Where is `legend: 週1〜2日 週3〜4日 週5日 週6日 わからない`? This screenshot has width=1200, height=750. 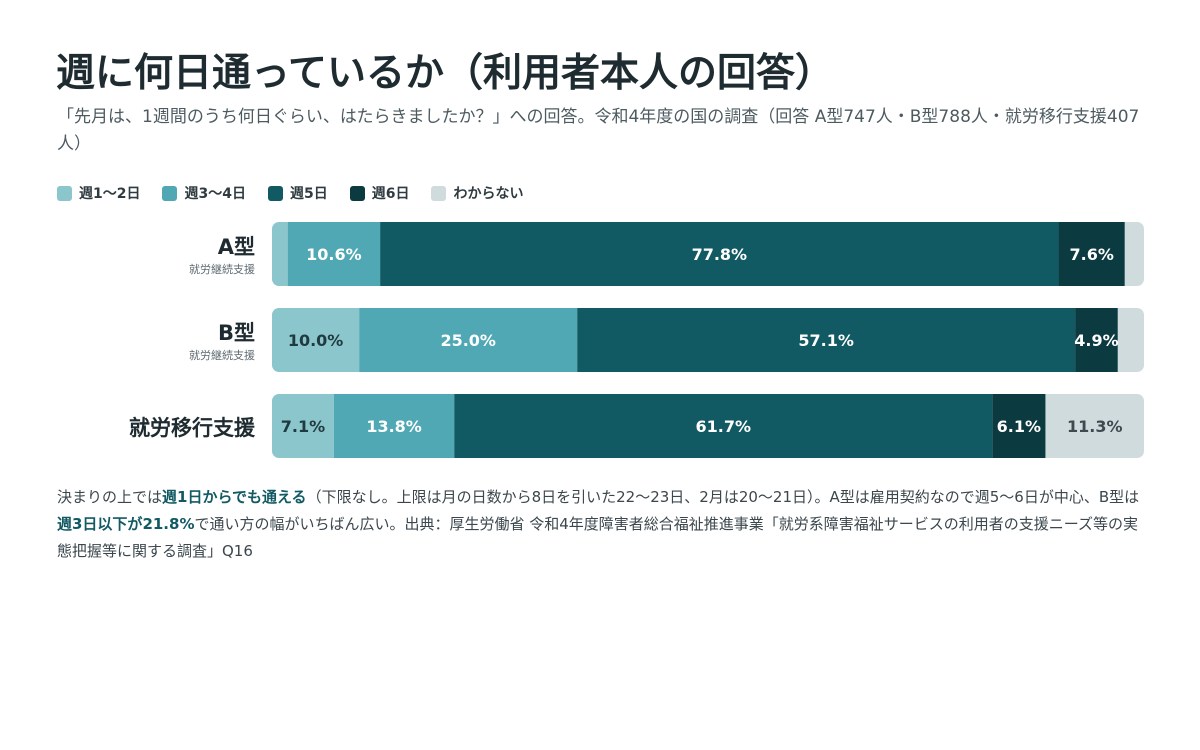 legend: 週1〜2日 週3〜4日 週5日 週6日 わからない is located at coordinates (290, 193).